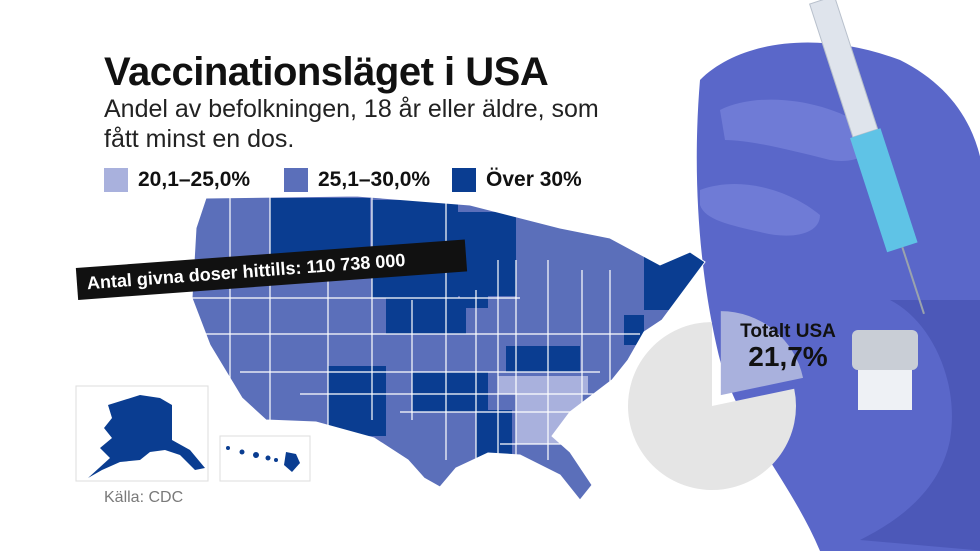 Image resolution: width=980 pixels, height=551 pixels. Describe the element at coordinates (634, 330) in the screenshot. I see `state-new-jersey` at that location.